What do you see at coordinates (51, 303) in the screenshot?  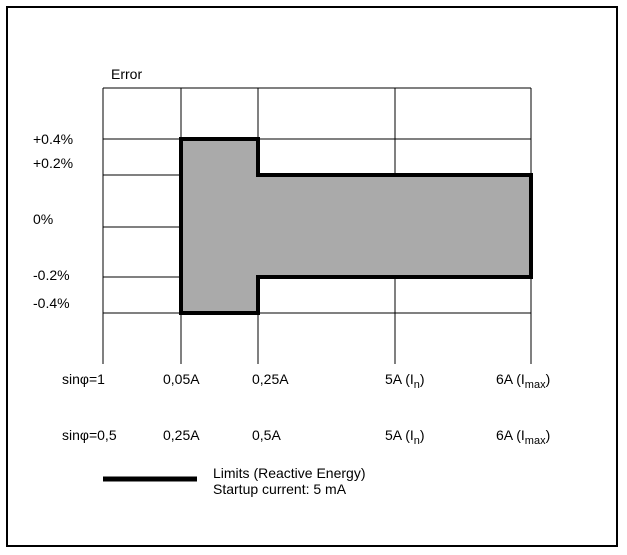 I see `y-tick-label: -0.4%` at bounding box center [51, 303].